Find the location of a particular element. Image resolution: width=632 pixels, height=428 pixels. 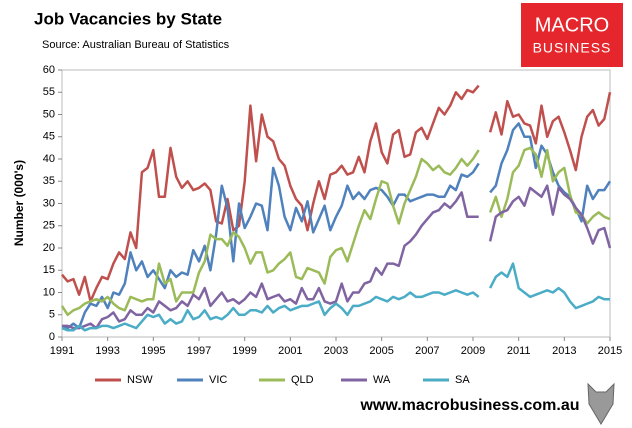

y-axis-label: Number (000's) is located at coordinates (19, 203).